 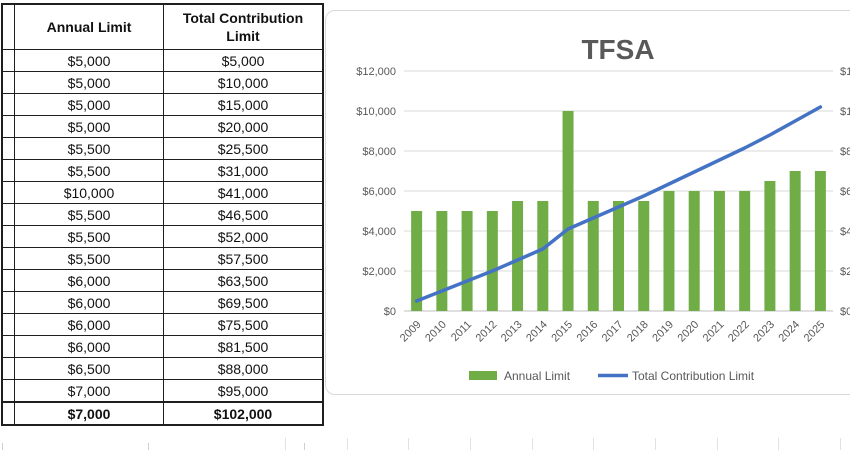 What do you see at coordinates (714, 332) in the screenshot?
I see `category-label-2021: 2021` at bounding box center [714, 332].